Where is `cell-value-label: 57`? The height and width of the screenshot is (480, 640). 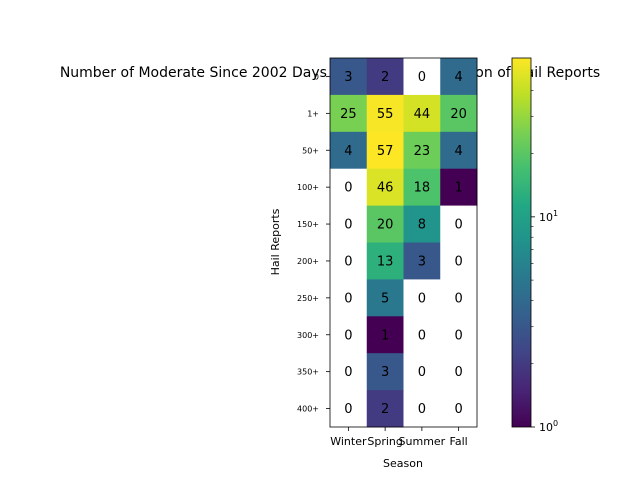 cell-value-label: 57 is located at coordinates (385, 151).